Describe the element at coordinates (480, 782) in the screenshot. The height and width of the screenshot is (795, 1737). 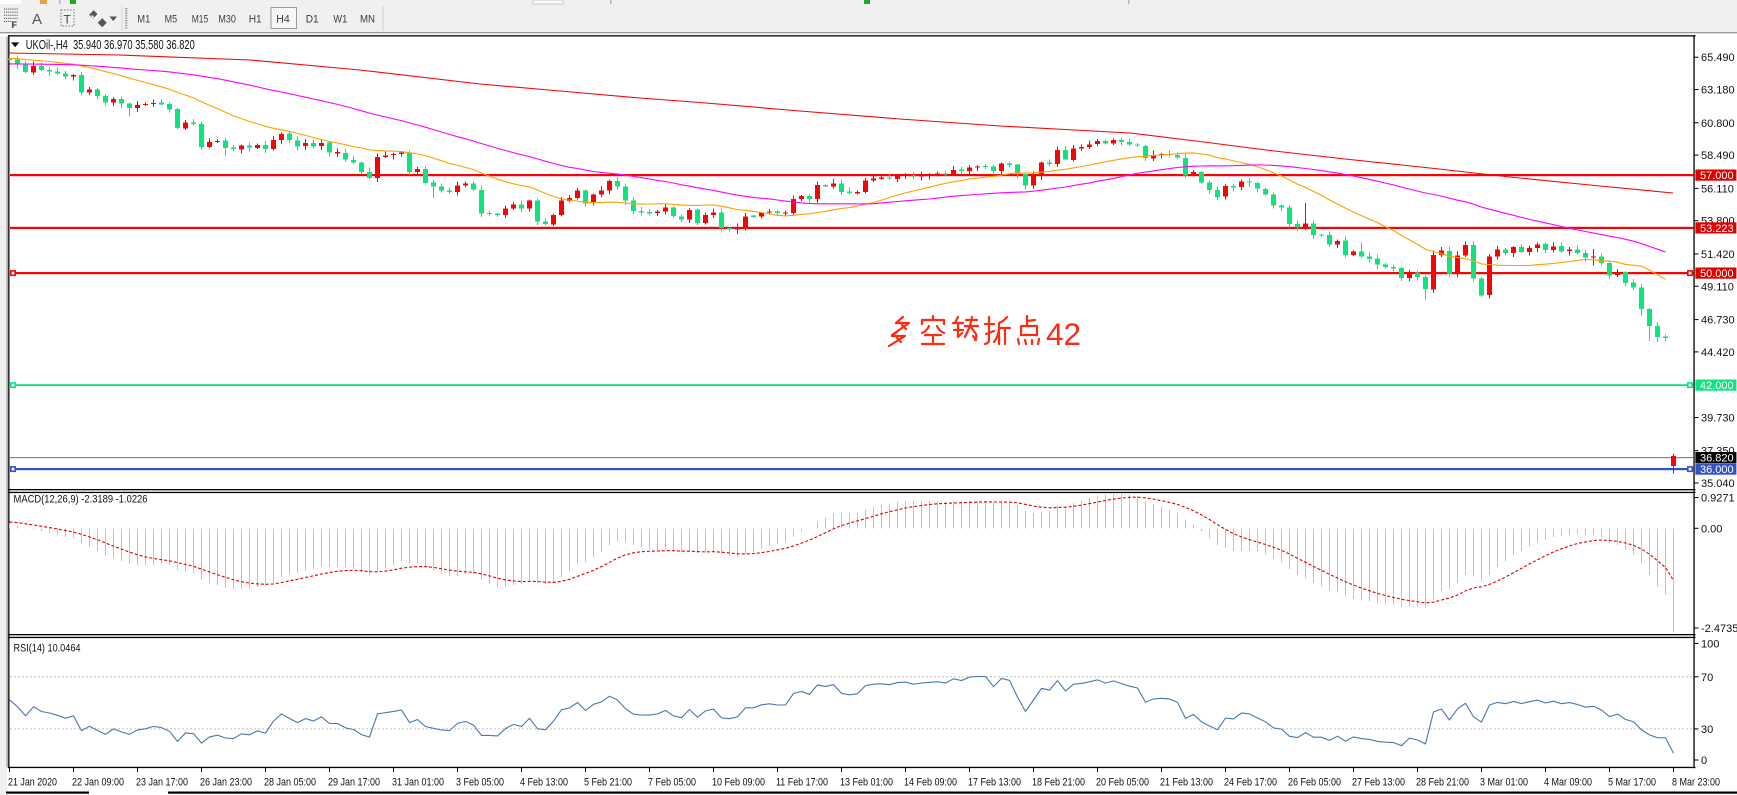
I see `svg-text: 3 Feb 05:00` at that location.